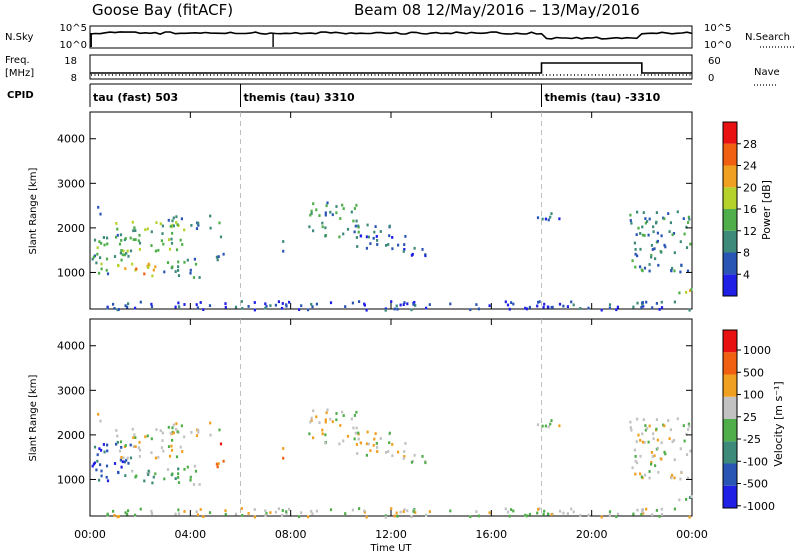 This screenshot has height=554, width=800. Describe the element at coordinates (603, 97) in the screenshot. I see `cpid-segment-label: themis (tau) -3310` at that location.